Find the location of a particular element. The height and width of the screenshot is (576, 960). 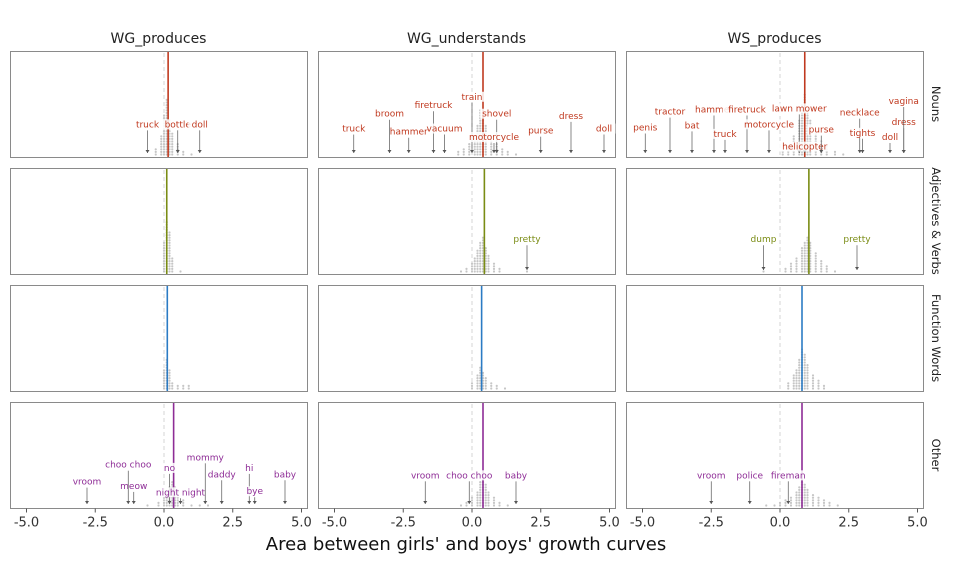

word-label: pretty is located at coordinates (527, 240).